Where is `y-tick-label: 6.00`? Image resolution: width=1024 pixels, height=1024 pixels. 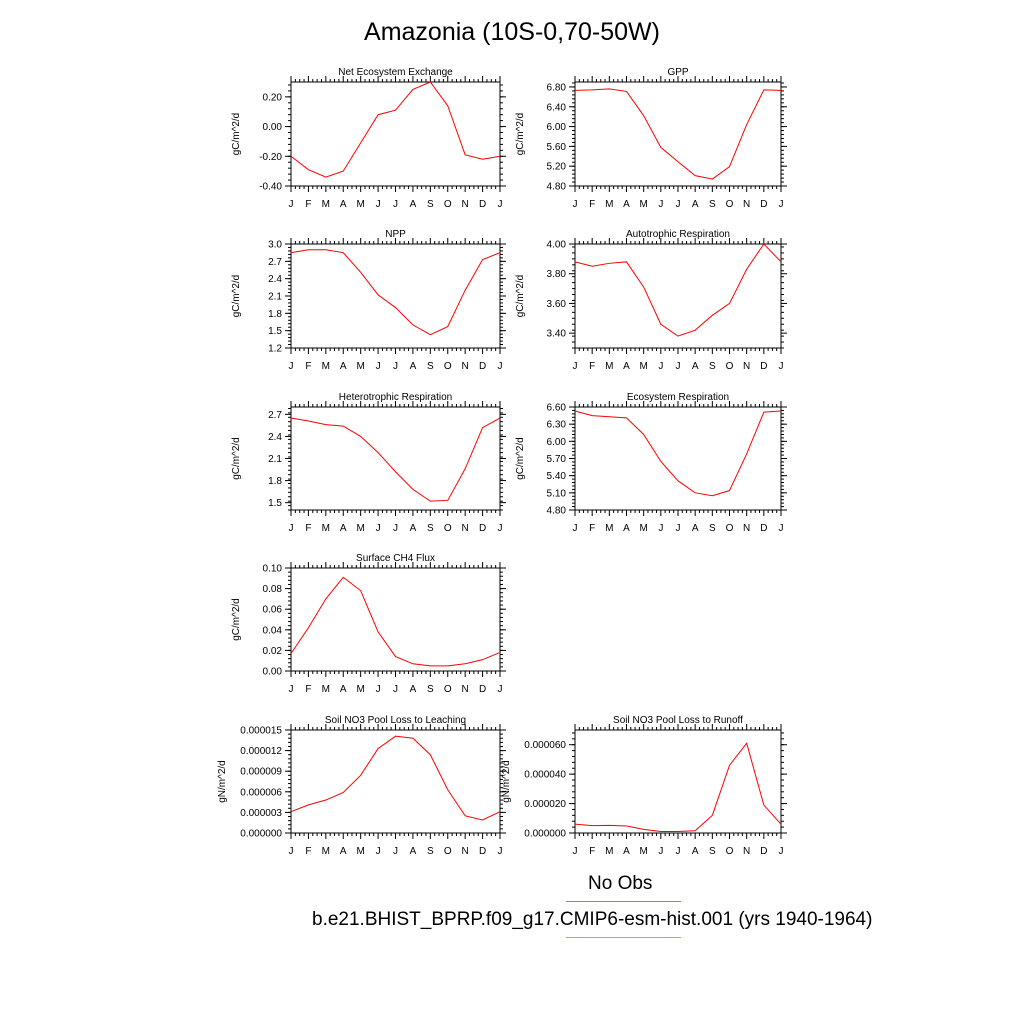
y-tick-label: 6.00 is located at coordinates (557, 442).